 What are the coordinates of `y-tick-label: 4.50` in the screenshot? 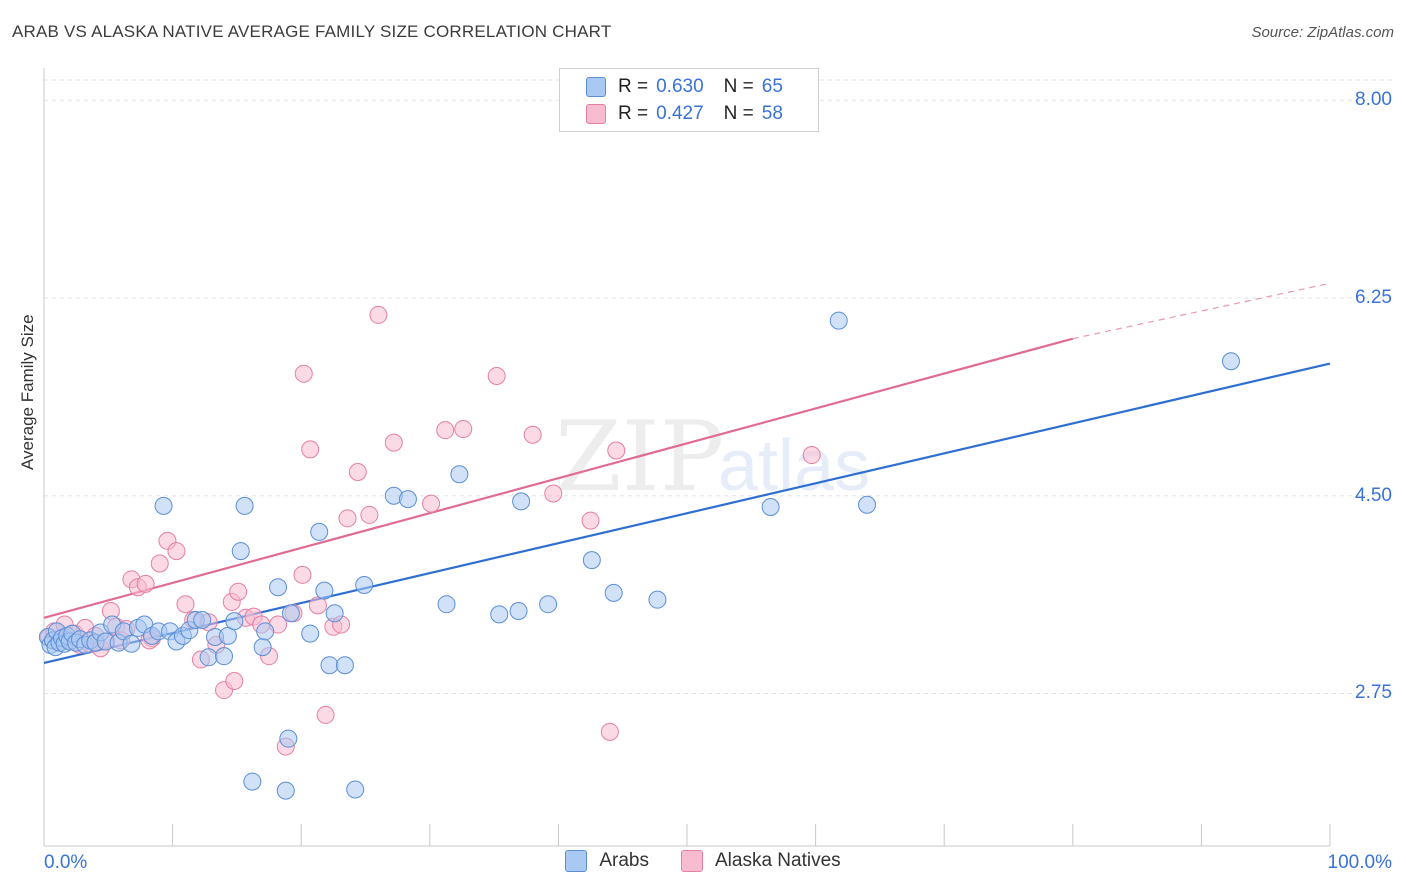 It's located at (1373, 495).